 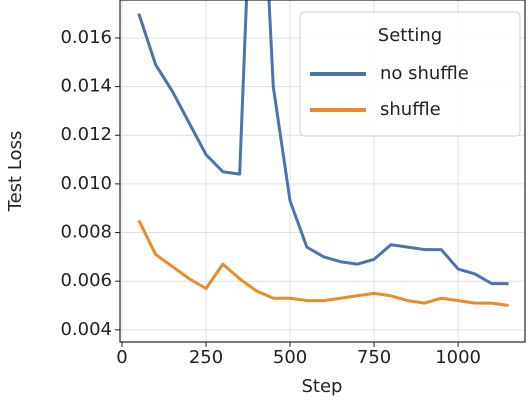 I want to click on y-tick-label: 0.014, so click(x=86, y=86).